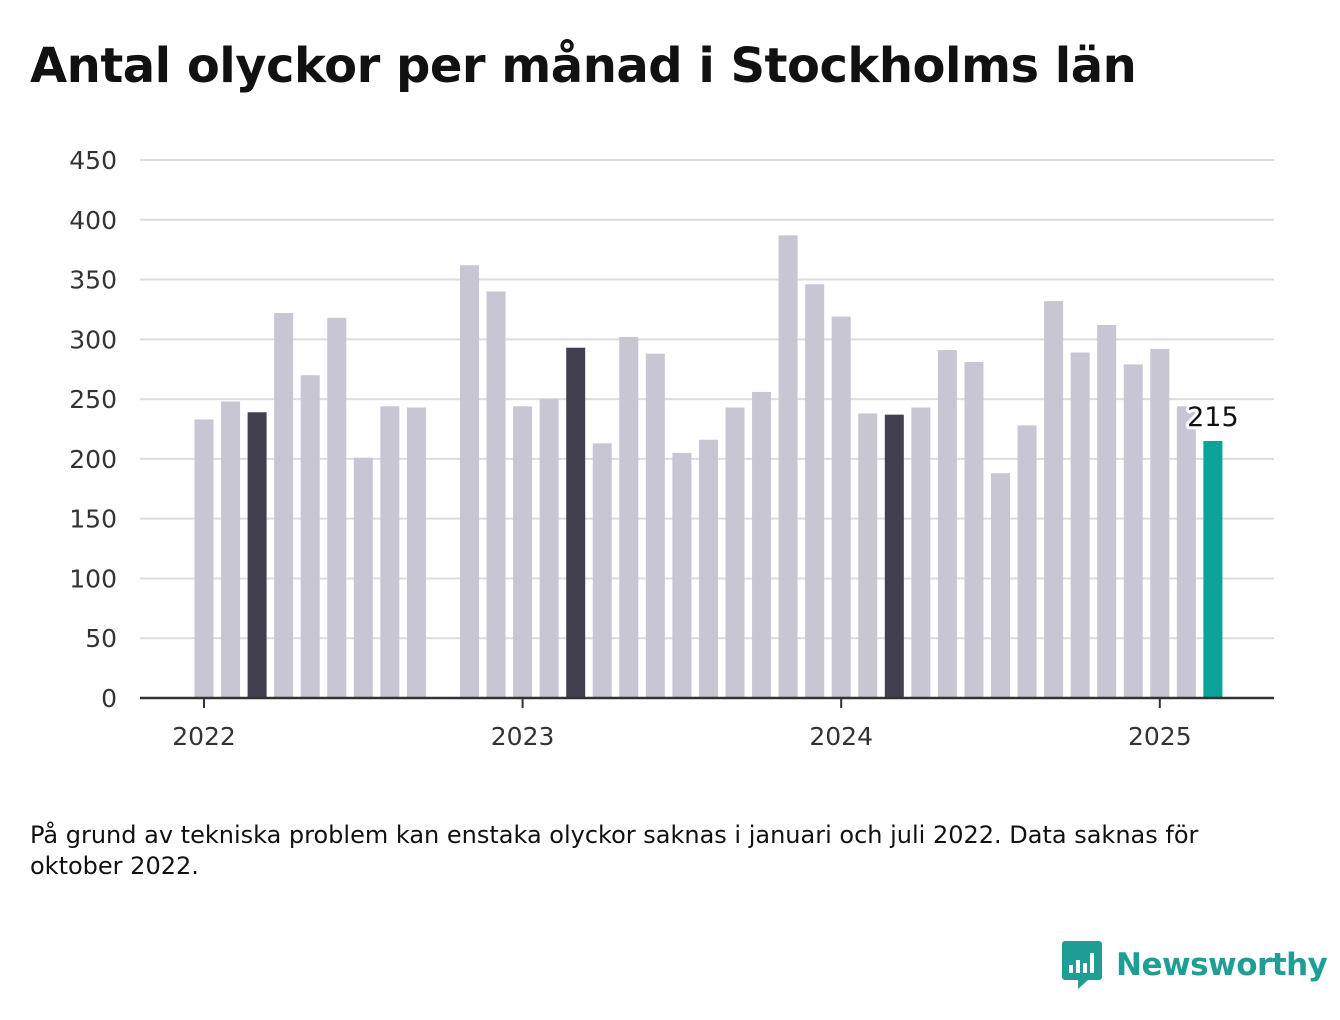 The height and width of the screenshot is (1020, 1340). What do you see at coordinates (1222, 965) in the screenshot?
I see `brand-name: Newsworthy` at bounding box center [1222, 965].